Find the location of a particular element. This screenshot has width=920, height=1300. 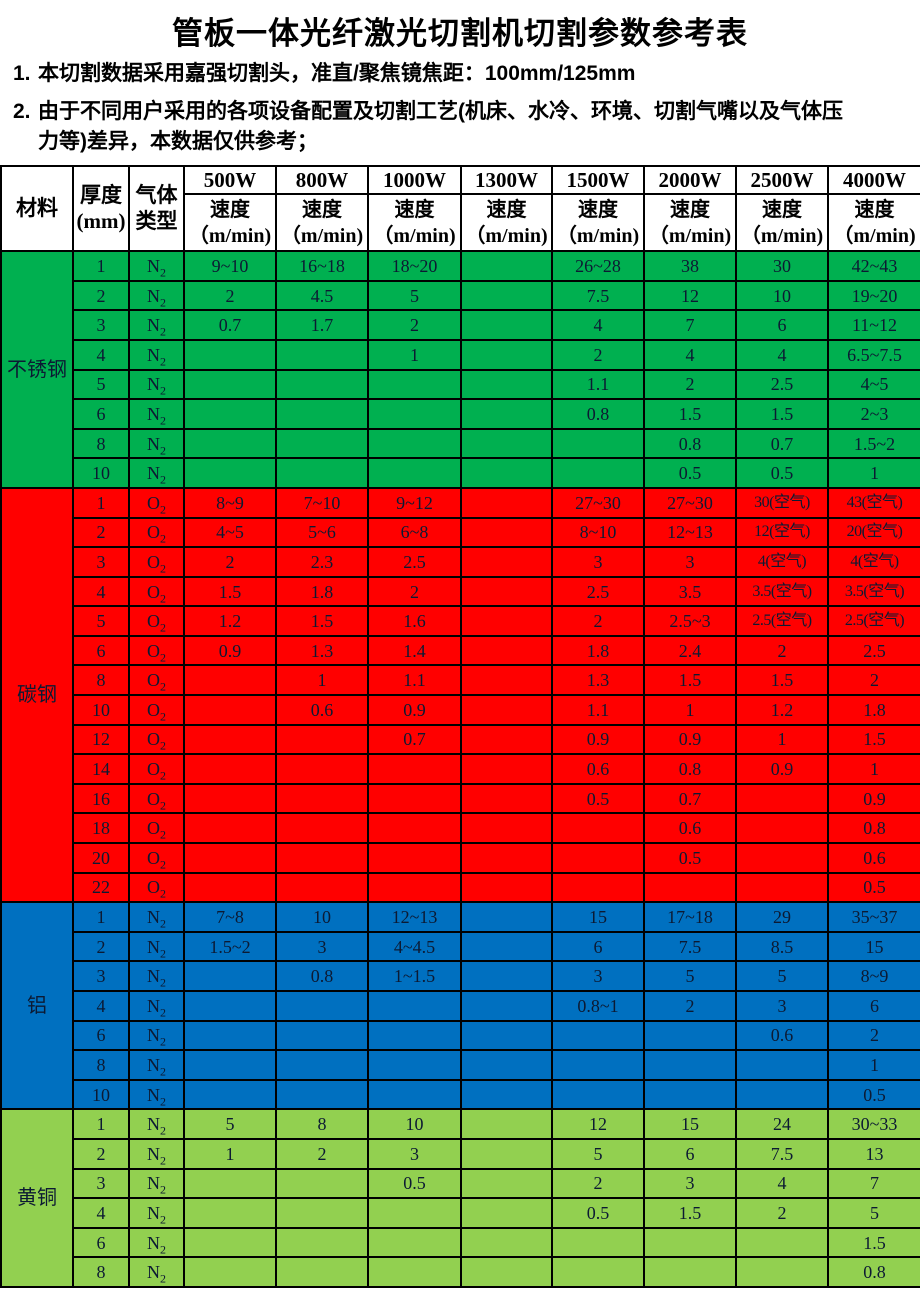

speed-cell: 6 is located at coordinates (690, 1153).